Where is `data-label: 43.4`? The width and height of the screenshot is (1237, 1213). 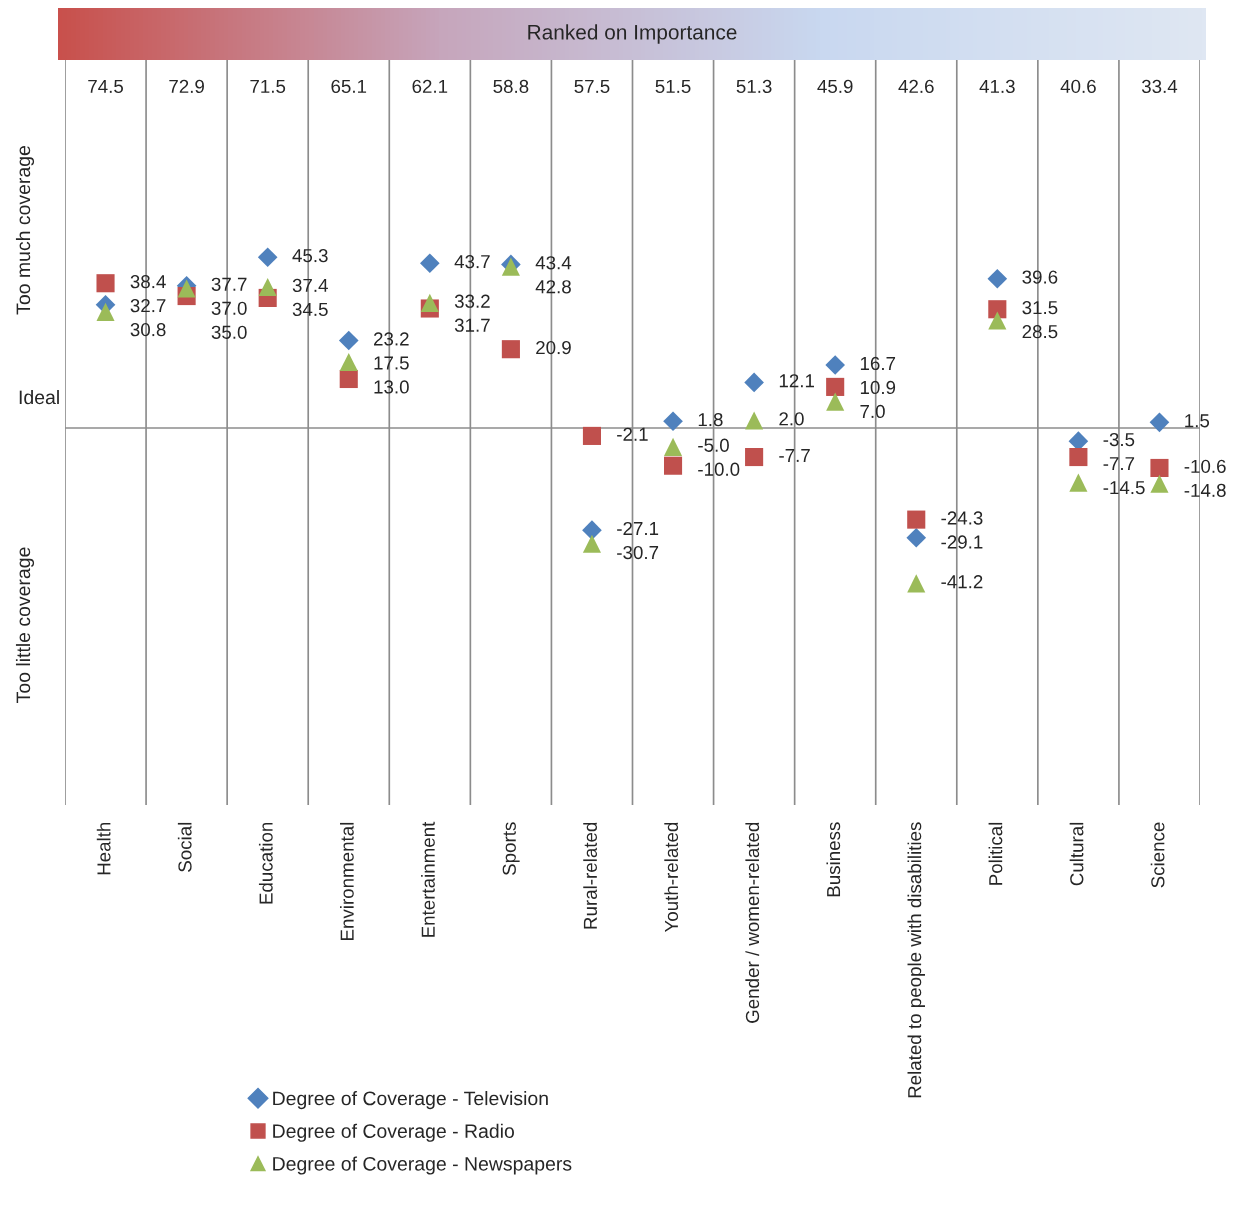 data-label: 43.4 is located at coordinates (553, 263).